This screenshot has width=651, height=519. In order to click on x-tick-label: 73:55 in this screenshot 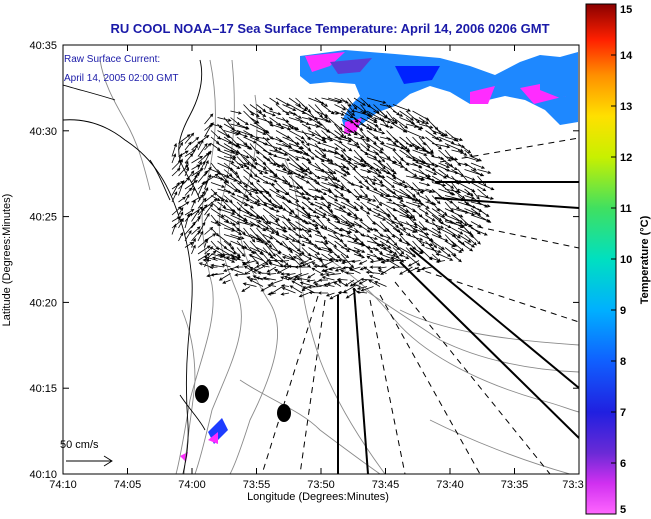, I will do `click(257, 485)`.